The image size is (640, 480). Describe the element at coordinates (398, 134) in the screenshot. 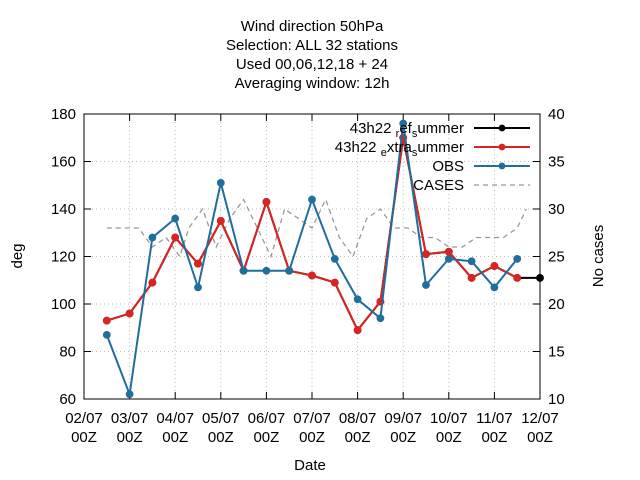

I see `legend-label-part: r` at that location.